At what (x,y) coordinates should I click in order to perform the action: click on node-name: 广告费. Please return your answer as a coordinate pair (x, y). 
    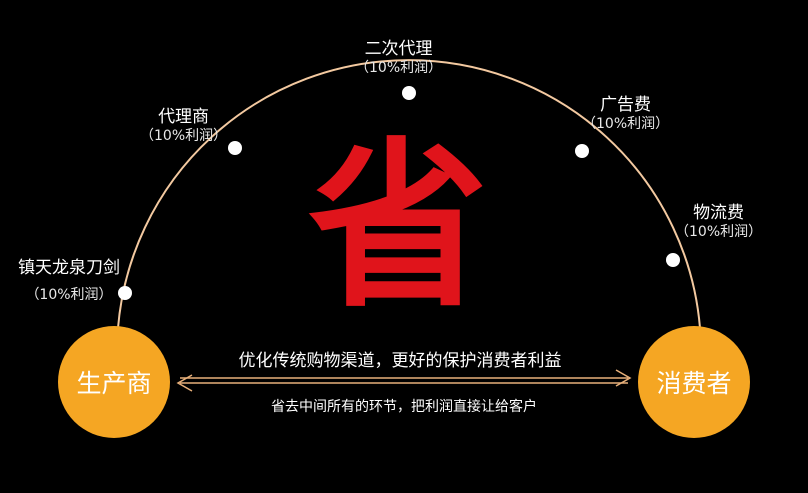
    Looking at the image, I should click on (626, 105).